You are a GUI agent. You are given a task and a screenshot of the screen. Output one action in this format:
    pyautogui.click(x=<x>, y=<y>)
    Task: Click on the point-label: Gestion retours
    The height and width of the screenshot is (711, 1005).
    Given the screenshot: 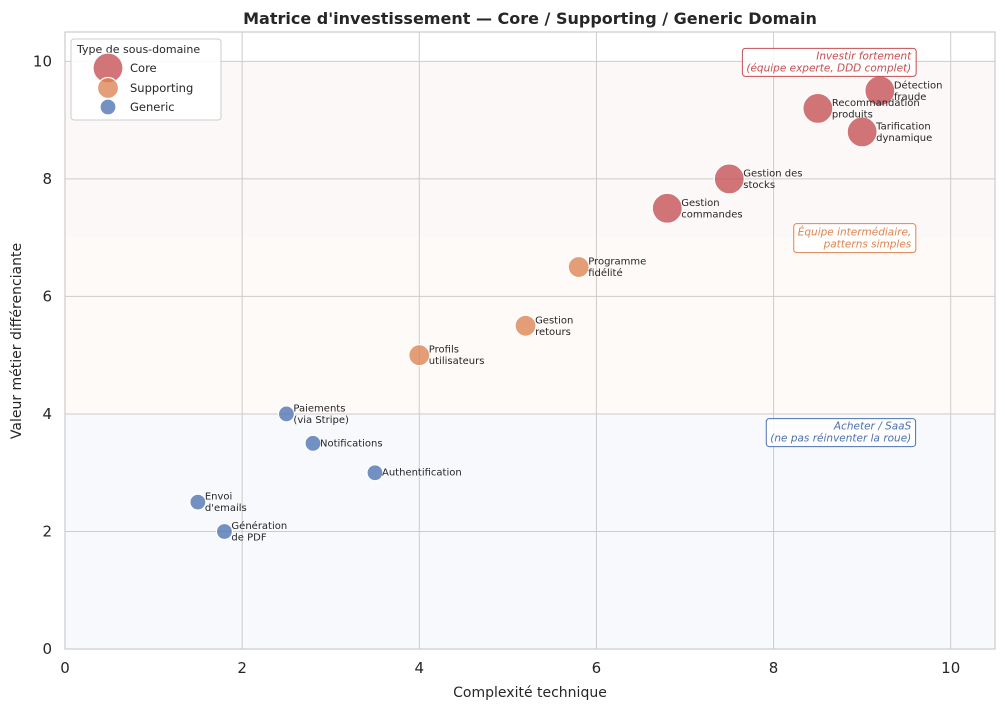 What is the action you would take?
    pyautogui.click(x=554, y=326)
    